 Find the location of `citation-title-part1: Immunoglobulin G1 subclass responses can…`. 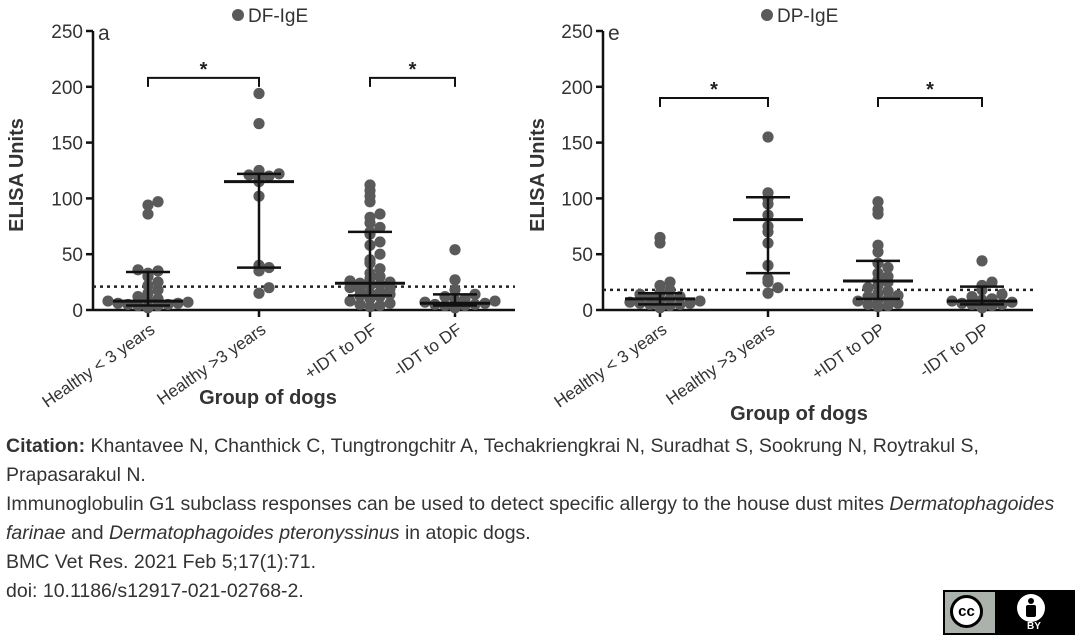

citation-title-part1: Immunoglobulin G1 subclass responses can… is located at coordinates (445, 504).